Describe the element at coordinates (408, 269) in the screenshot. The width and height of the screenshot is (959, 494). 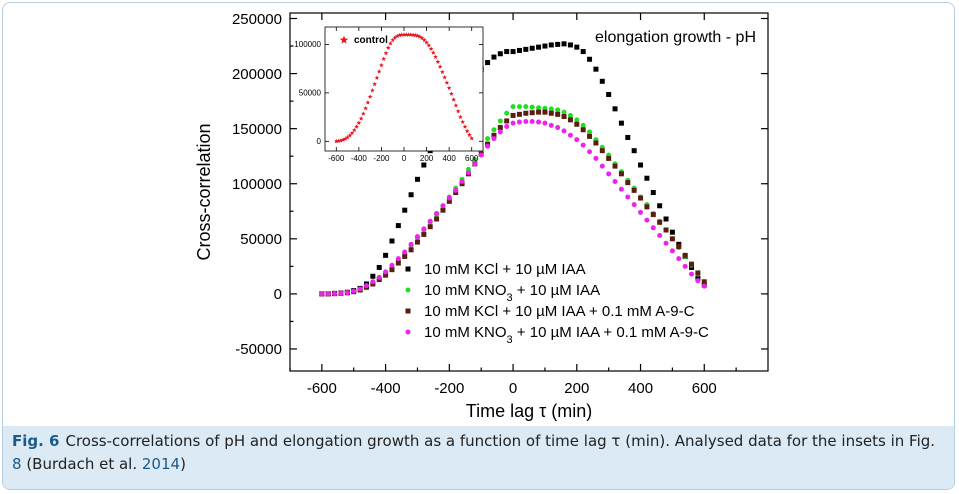
I see `main-legend-marker` at that location.